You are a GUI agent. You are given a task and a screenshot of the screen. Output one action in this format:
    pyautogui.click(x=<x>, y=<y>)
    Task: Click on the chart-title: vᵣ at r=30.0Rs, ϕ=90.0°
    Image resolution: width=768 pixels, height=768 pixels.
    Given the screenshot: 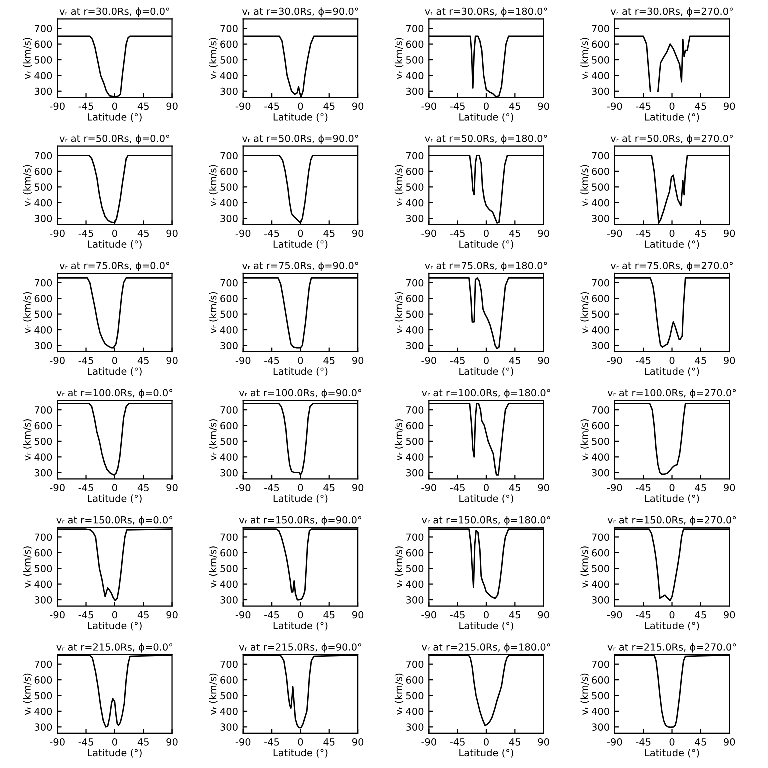 What is the action you would take?
    pyautogui.click(x=300, y=13)
    